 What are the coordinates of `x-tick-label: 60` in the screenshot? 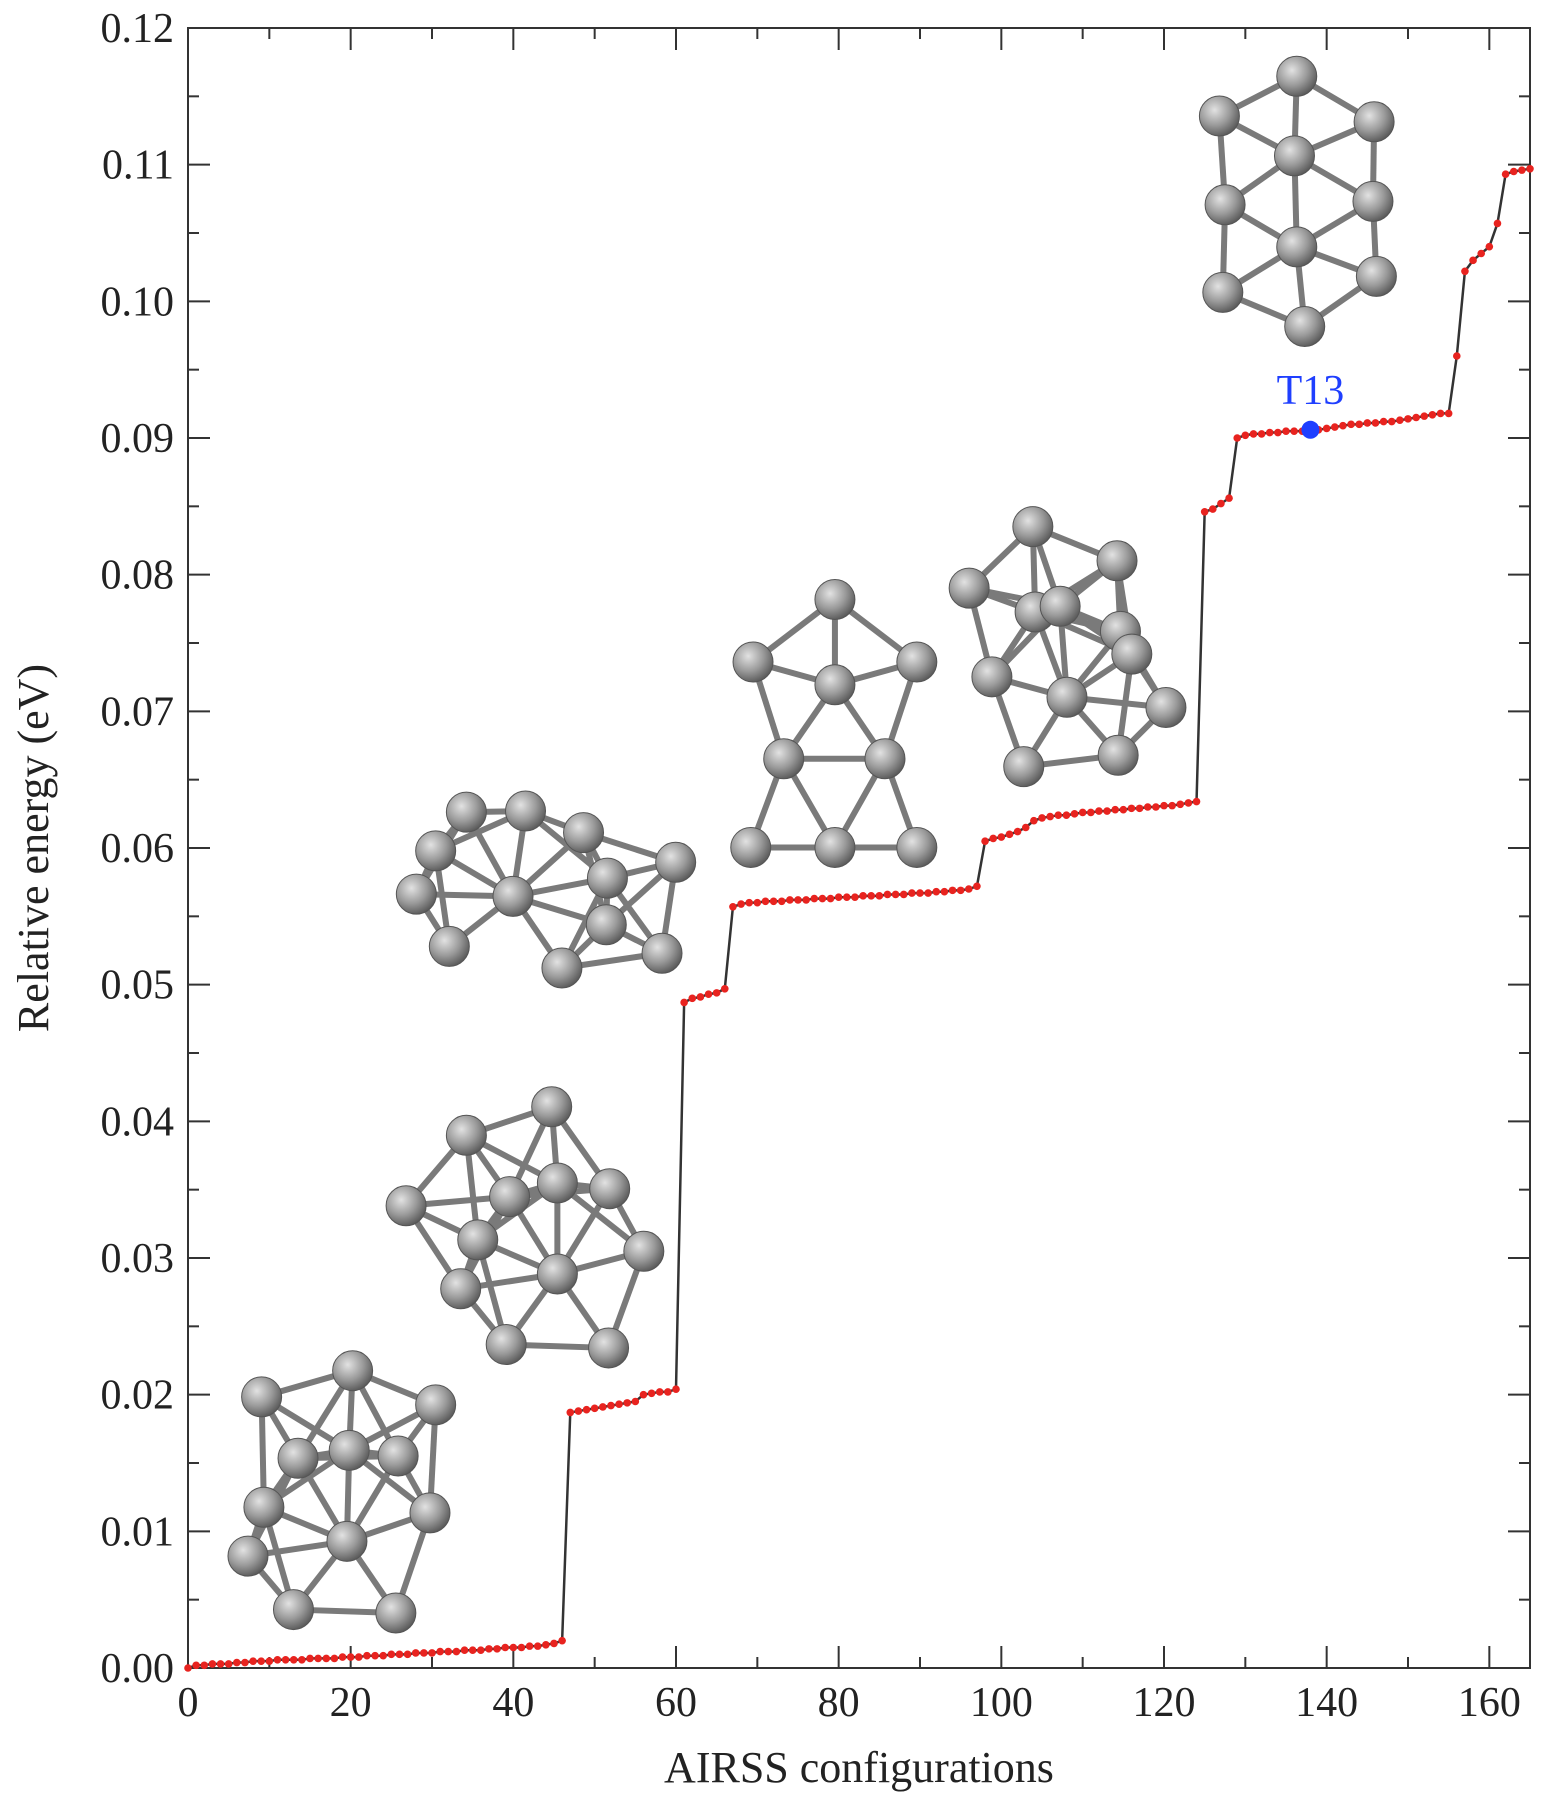 It's located at (676, 1703).